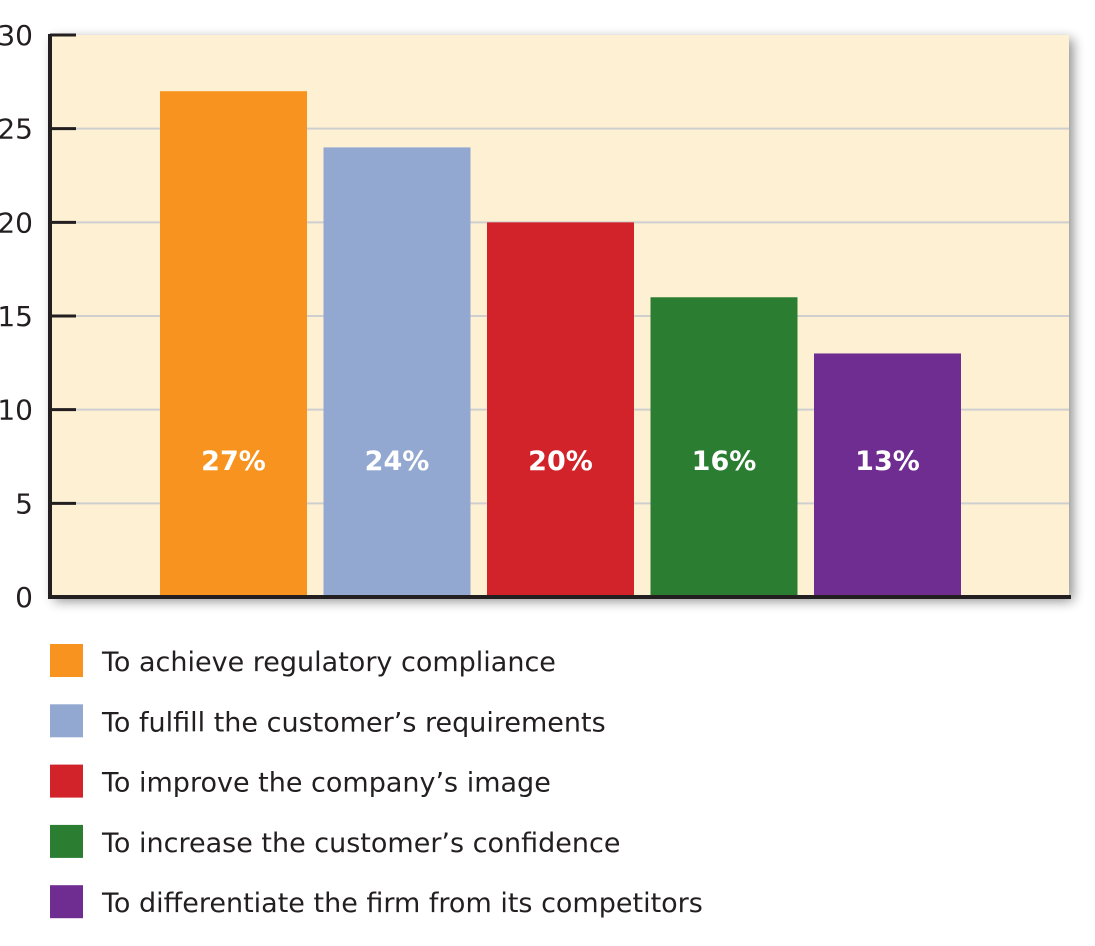  What do you see at coordinates (328, 662) in the screenshot?
I see `legend-label: To achieve regulatory compliance` at bounding box center [328, 662].